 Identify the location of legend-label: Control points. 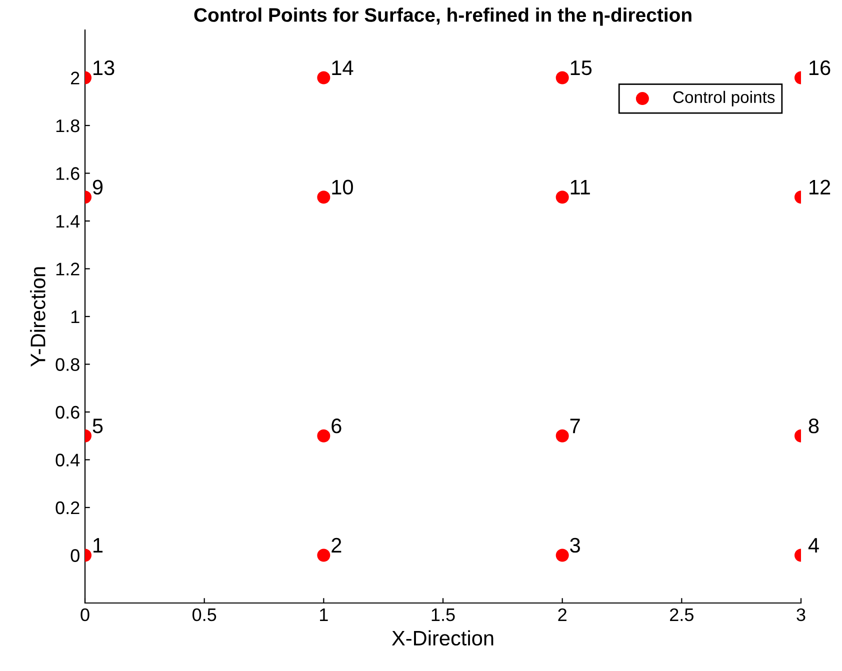
(724, 98).